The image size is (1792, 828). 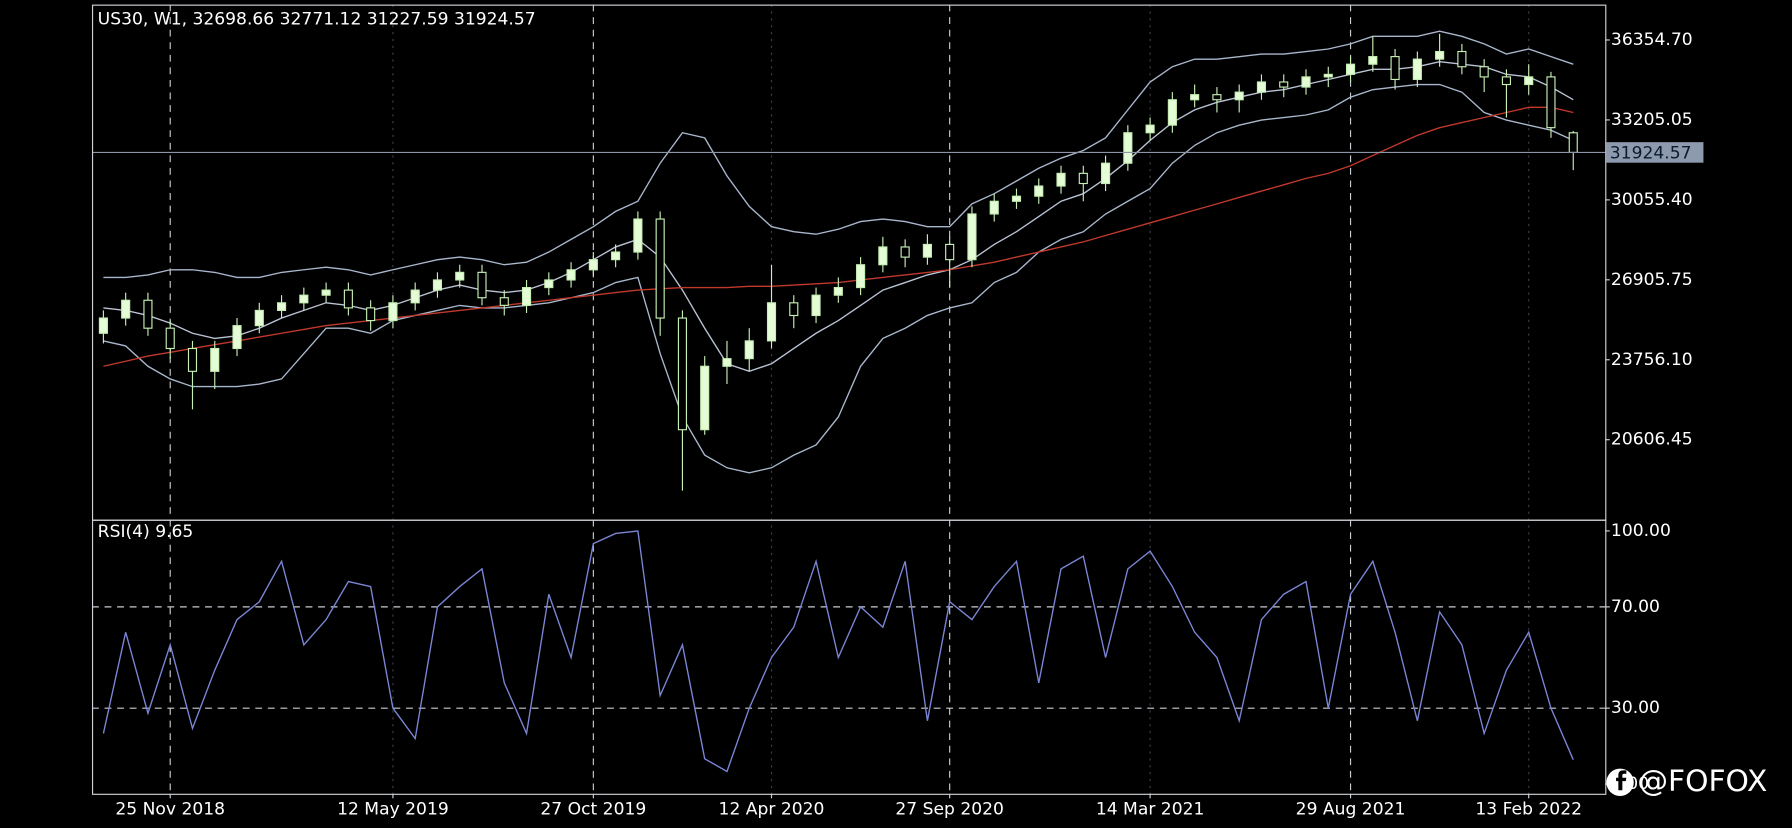 What do you see at coordinates (1620, 782) in the screenshot?
I see `watermark-icon` at bounding box center [1620, 782].